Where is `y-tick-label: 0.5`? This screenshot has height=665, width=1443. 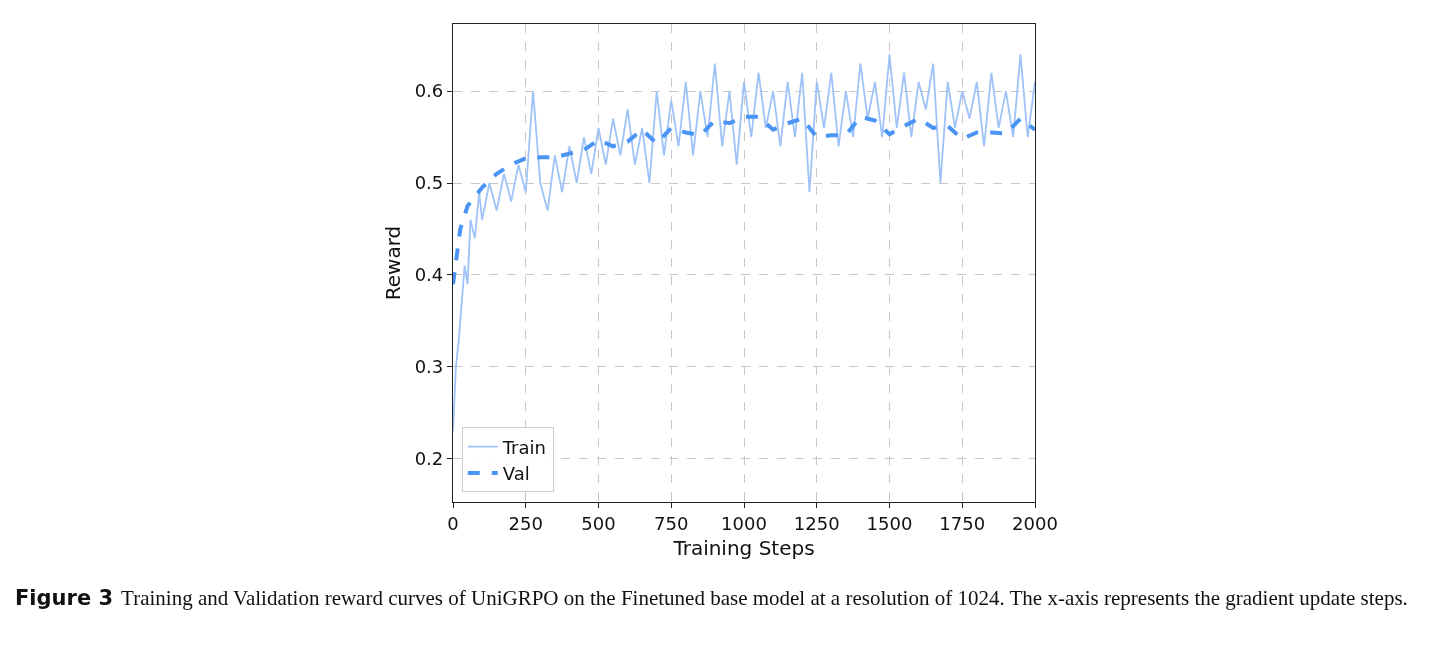
y-tick-label: 0.5 is located at coordinates (429, 183).